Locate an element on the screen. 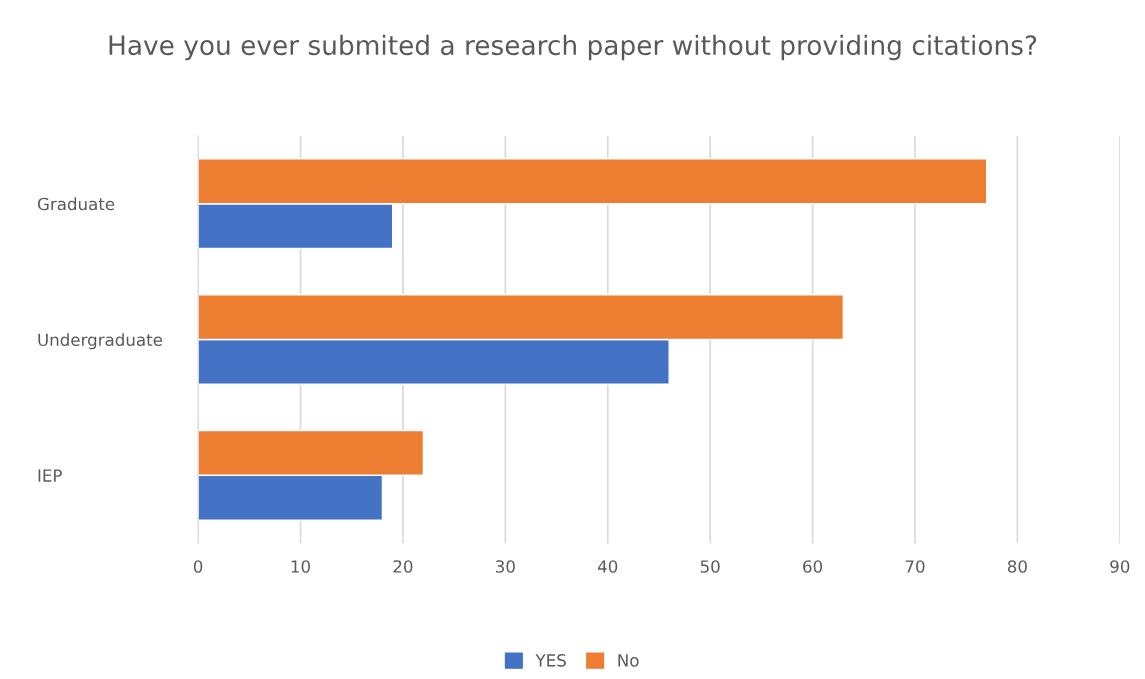 The height and width of the screenshot is (679, 1145). y-tick-label: Undergraduate is located at coordinates (100, 341).